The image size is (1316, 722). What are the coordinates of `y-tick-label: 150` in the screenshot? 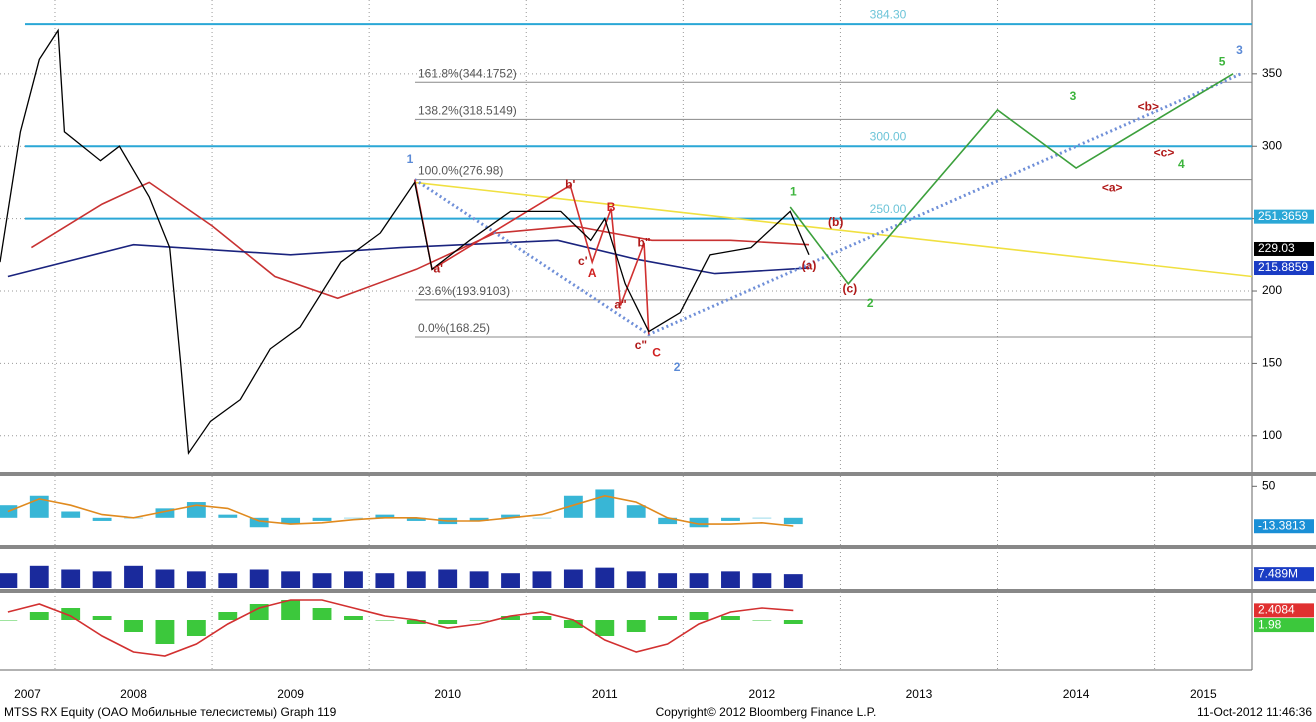 It's located at (1272, 363).